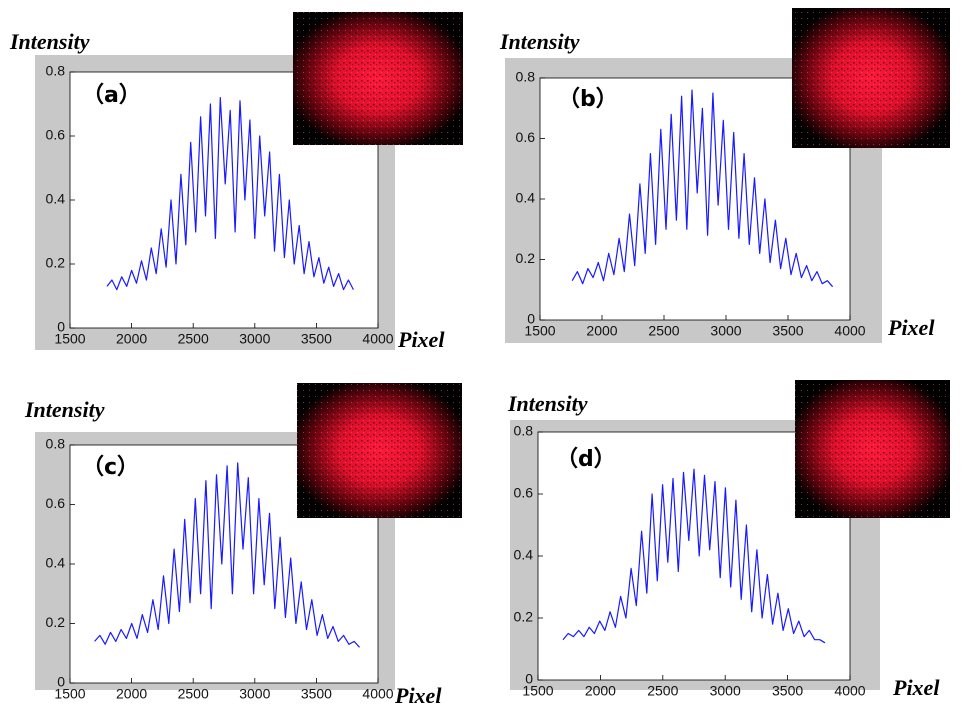 This screenshot has width=962, height=706. Describe the element at coordinates (110, 467) in the screenshot. I see `panel-annotation: （c）` at that location.